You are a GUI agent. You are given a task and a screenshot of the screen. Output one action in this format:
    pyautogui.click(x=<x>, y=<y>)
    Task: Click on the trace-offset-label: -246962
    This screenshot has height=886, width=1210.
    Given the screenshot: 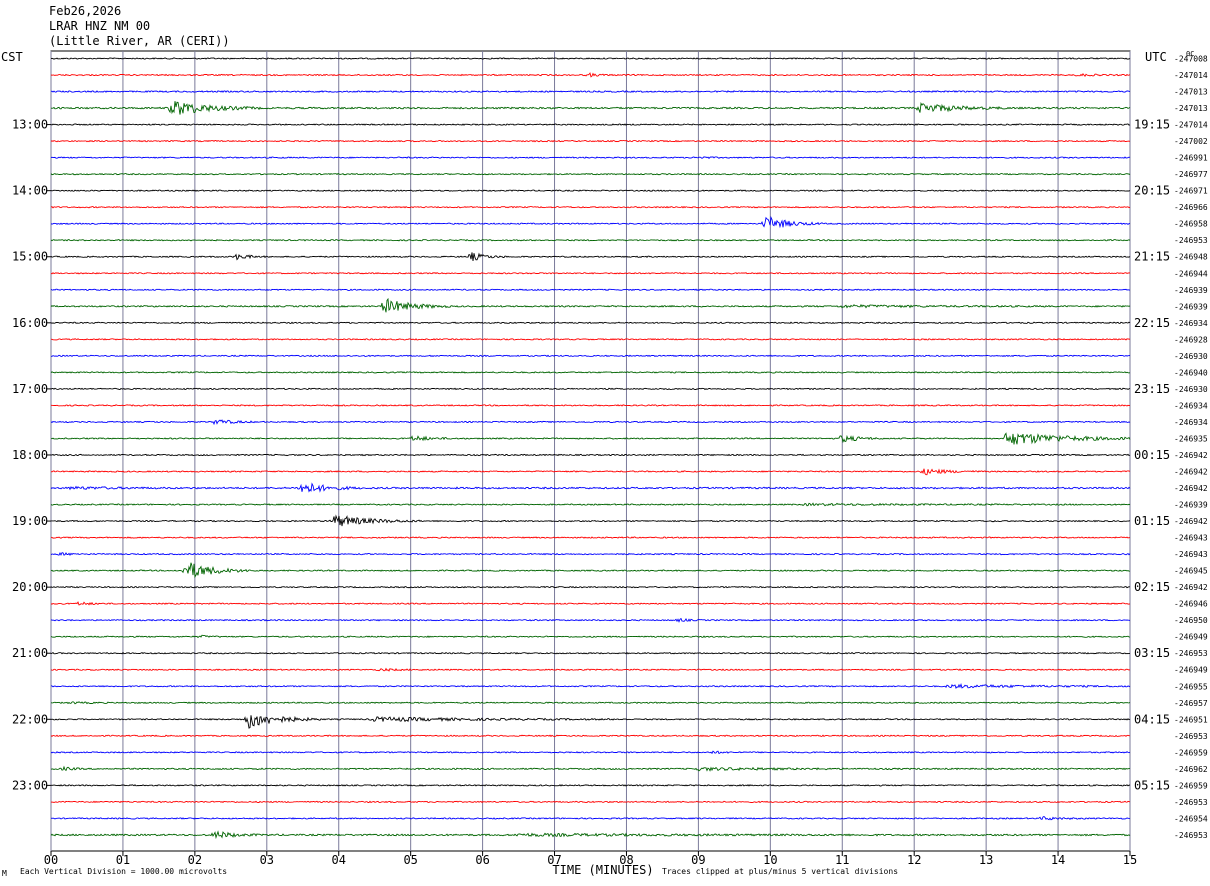 What is the action you would take?
    pyautogui.click(x=1191, y=769)
    